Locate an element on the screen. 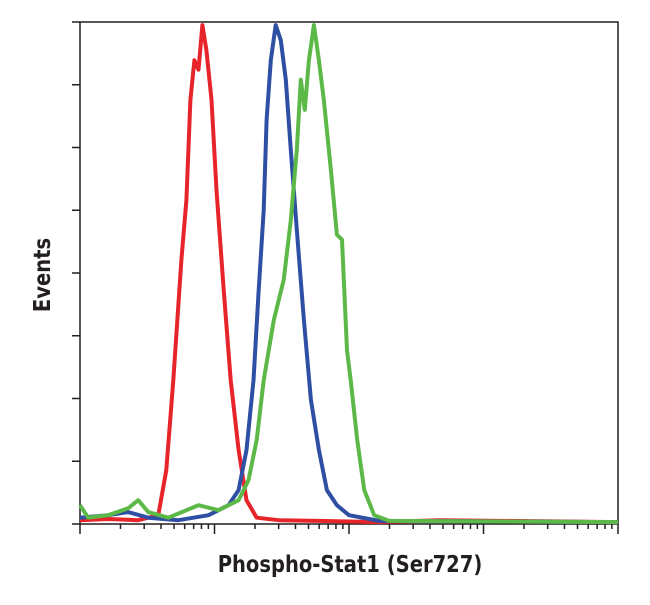 The height and width of the screenshot is (605, 650). y-axis-label: Events is located at coordinates (43, 275).